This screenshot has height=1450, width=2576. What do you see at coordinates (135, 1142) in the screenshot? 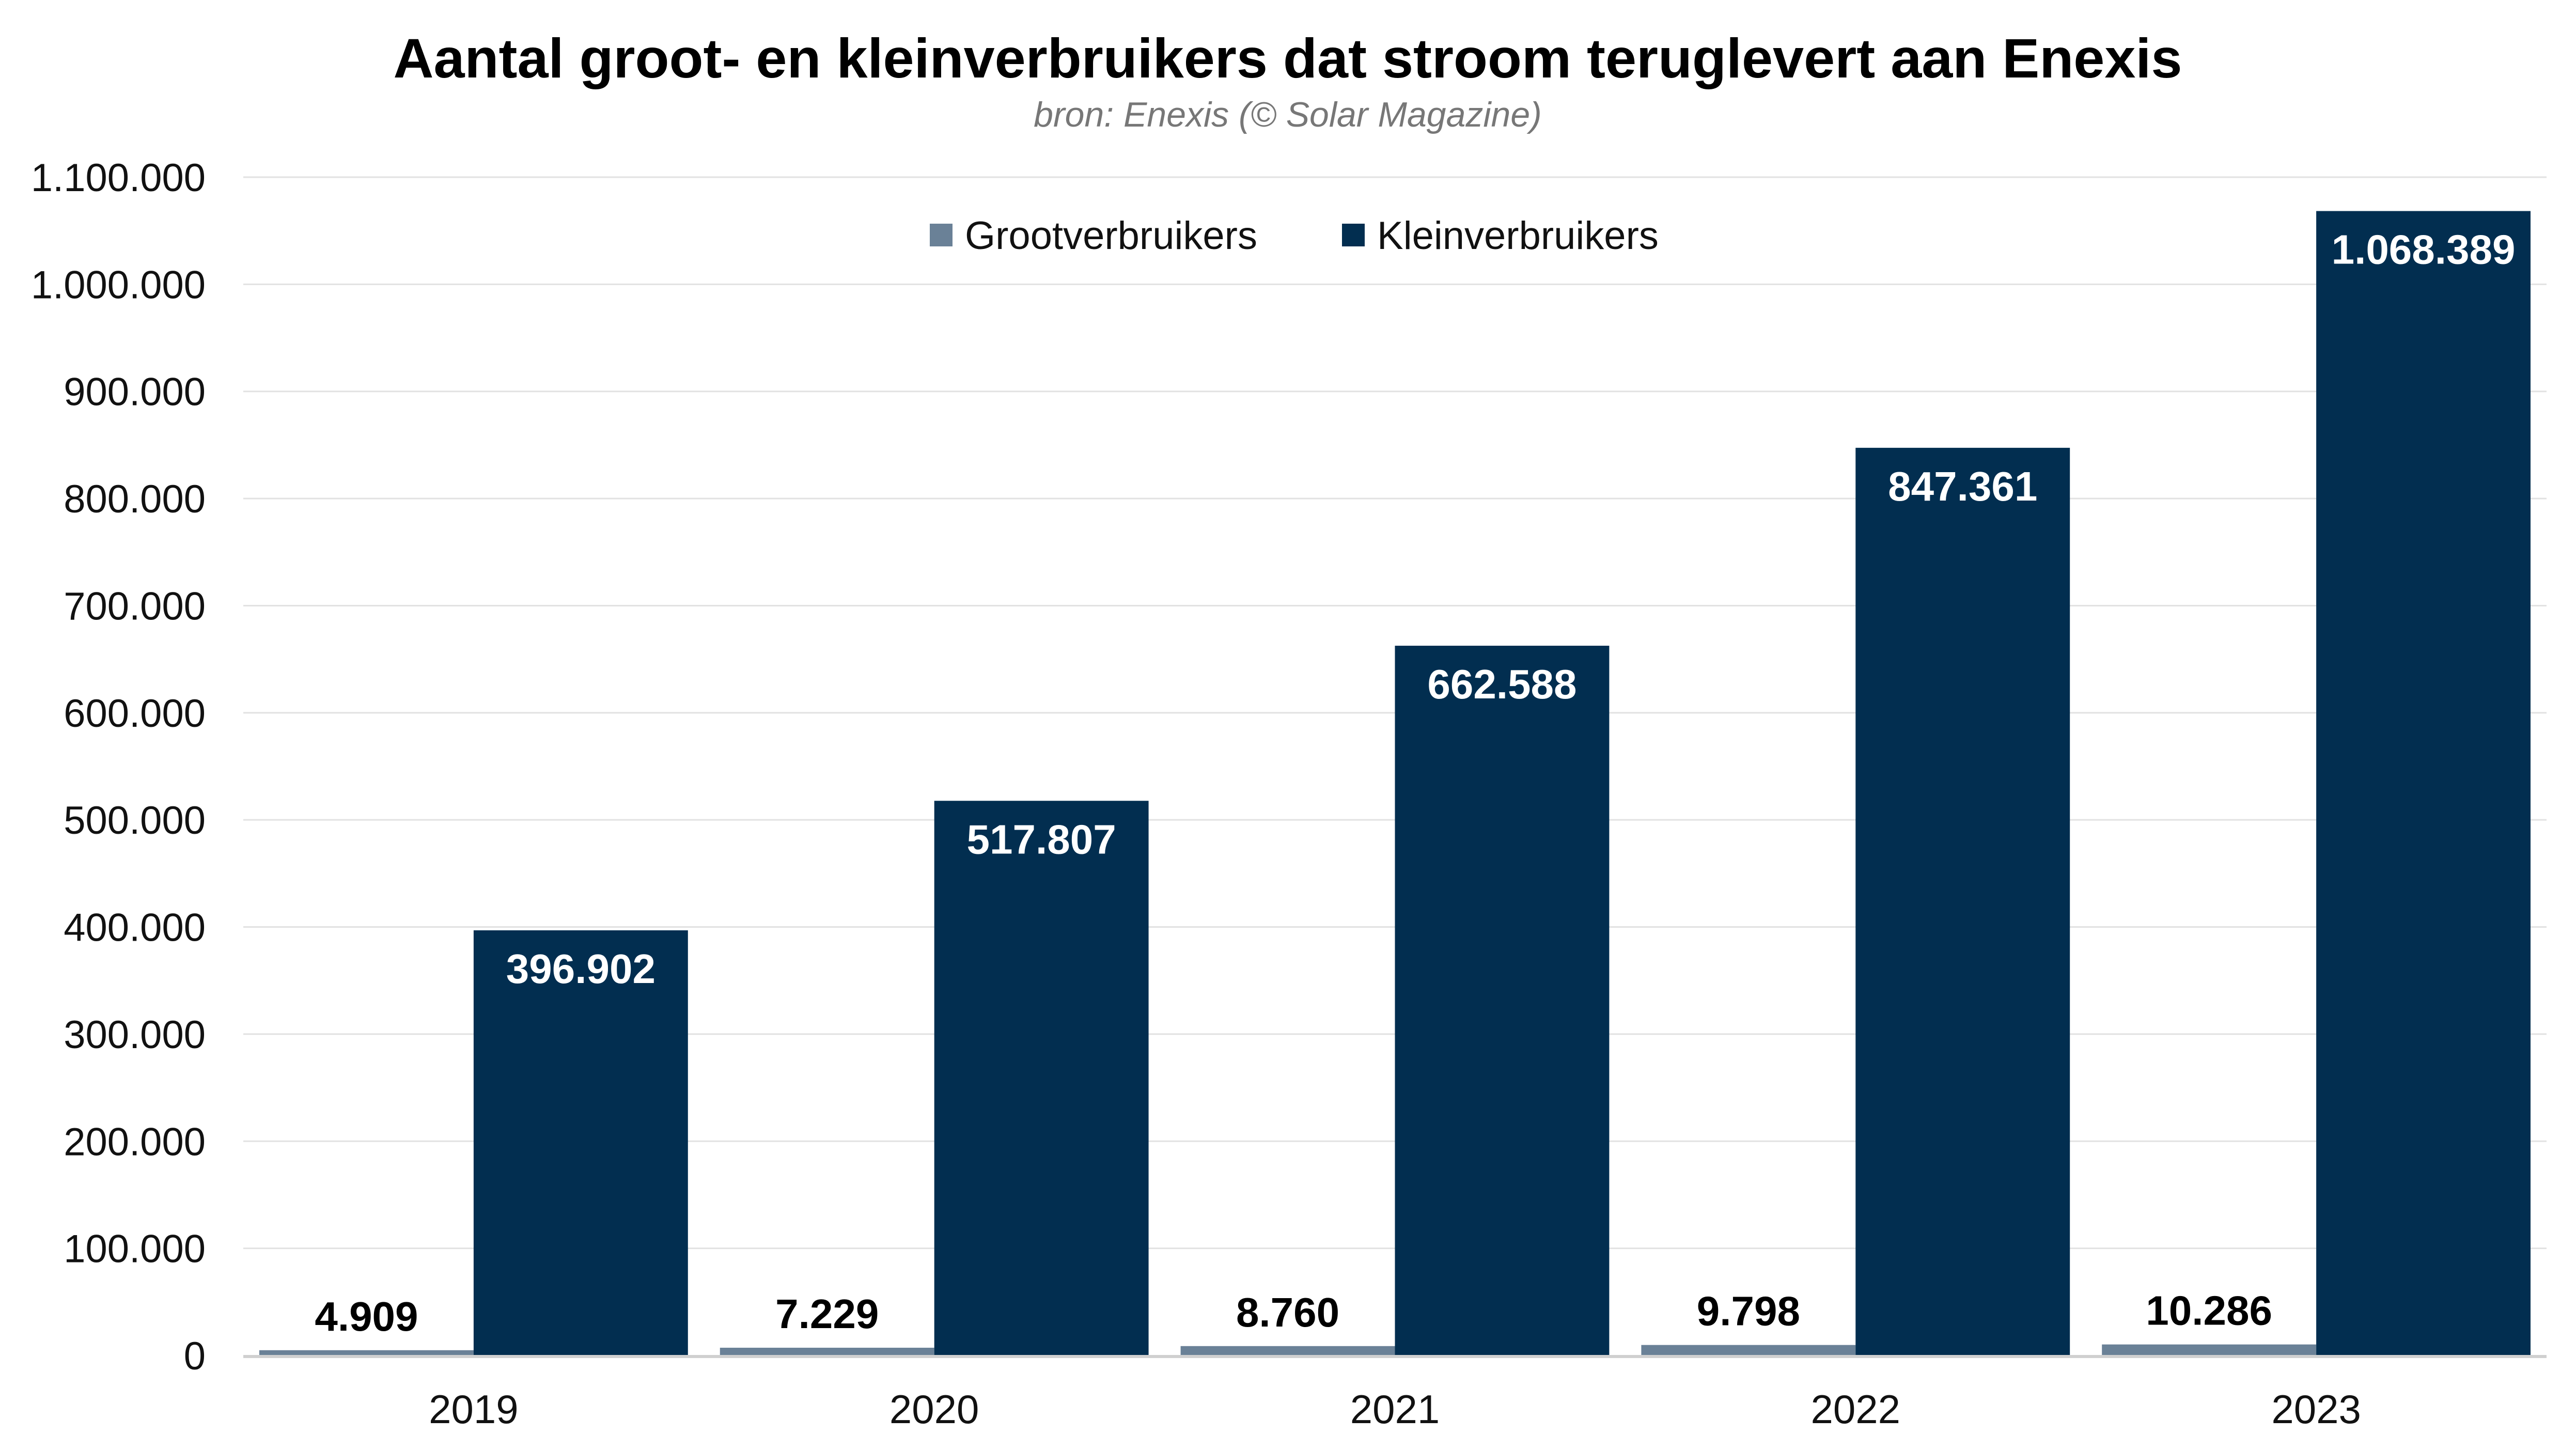
I see `y-tick-label: 200.000` at bounding box center [135, 1142].